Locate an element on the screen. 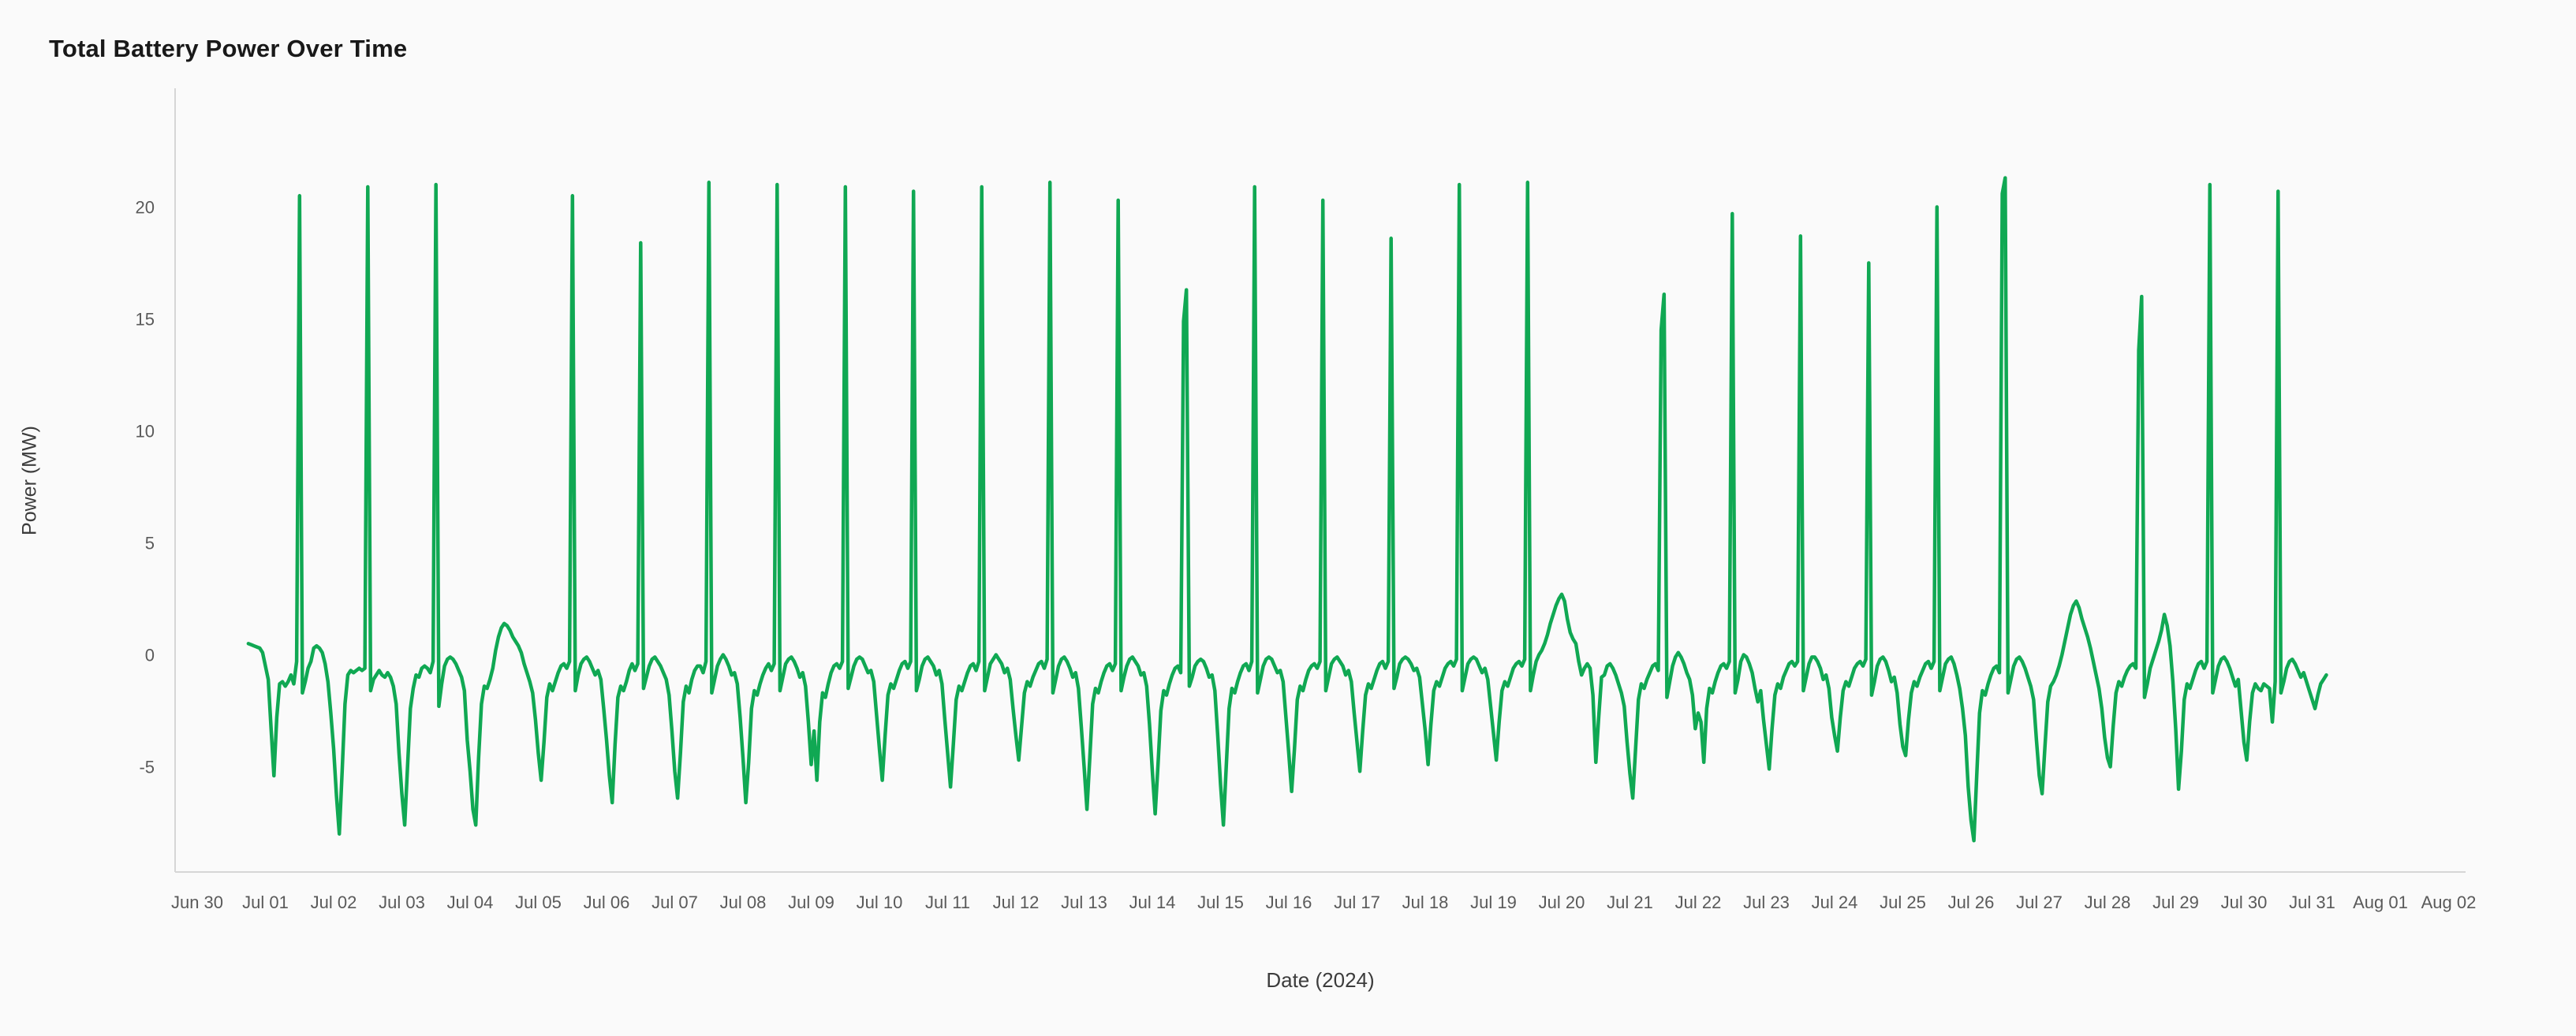 This screenshot has width=2576, height=1036. x-tick-label: Jul 14 is located at coordinates (1152, 902).